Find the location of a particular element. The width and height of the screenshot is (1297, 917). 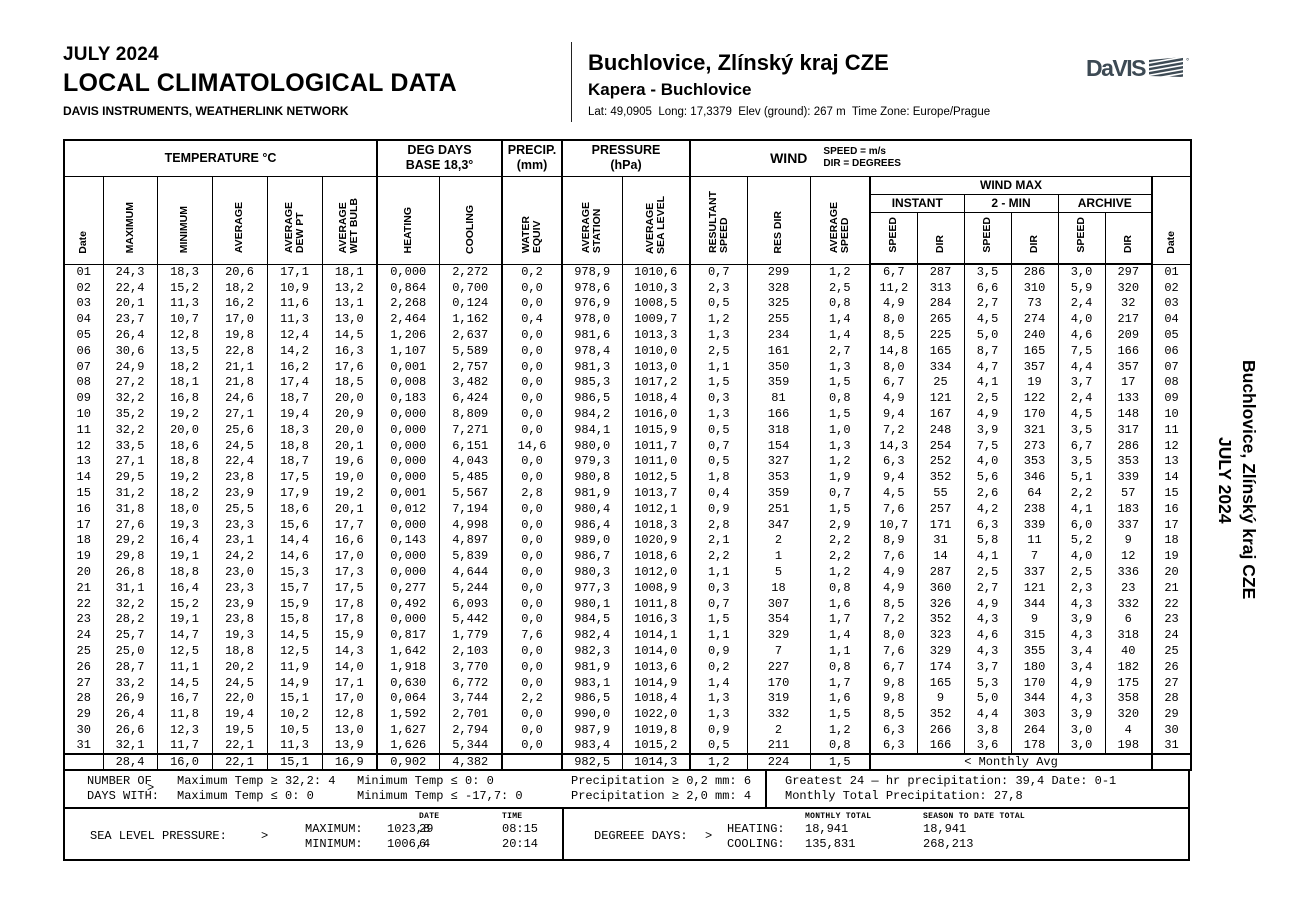

table-cell: 19,5 is located at coordinates (239, 730).